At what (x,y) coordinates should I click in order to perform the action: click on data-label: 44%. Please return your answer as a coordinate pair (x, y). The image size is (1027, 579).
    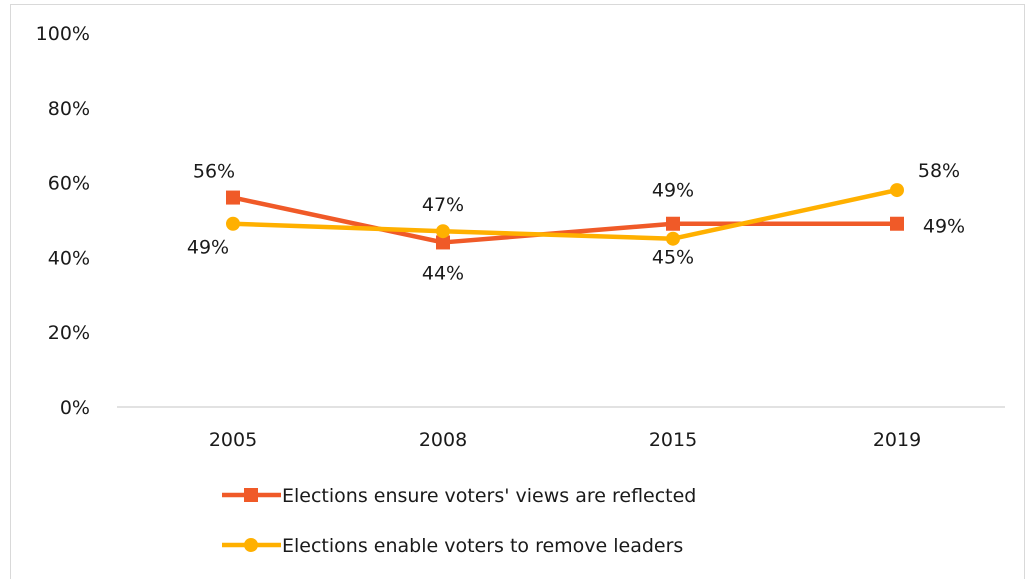
    Looking at the image, I should click on (443, 273).